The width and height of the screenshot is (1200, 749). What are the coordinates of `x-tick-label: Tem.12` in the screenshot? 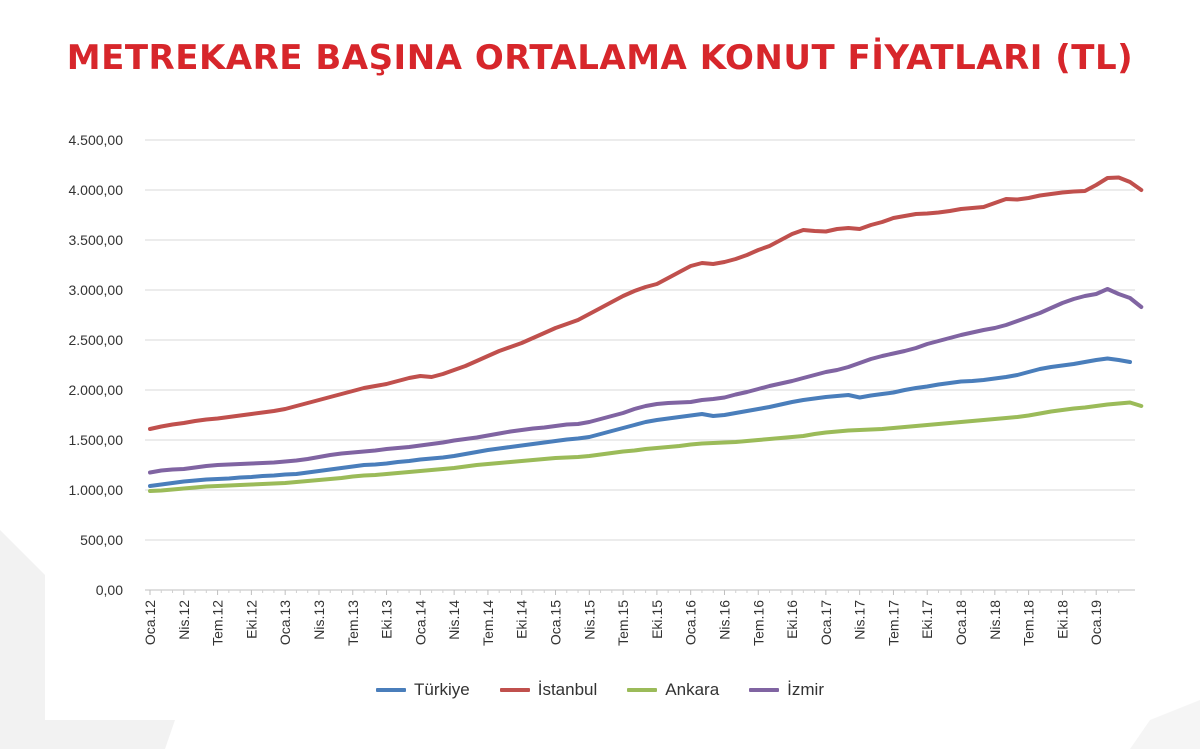 It's located at (218, 623).